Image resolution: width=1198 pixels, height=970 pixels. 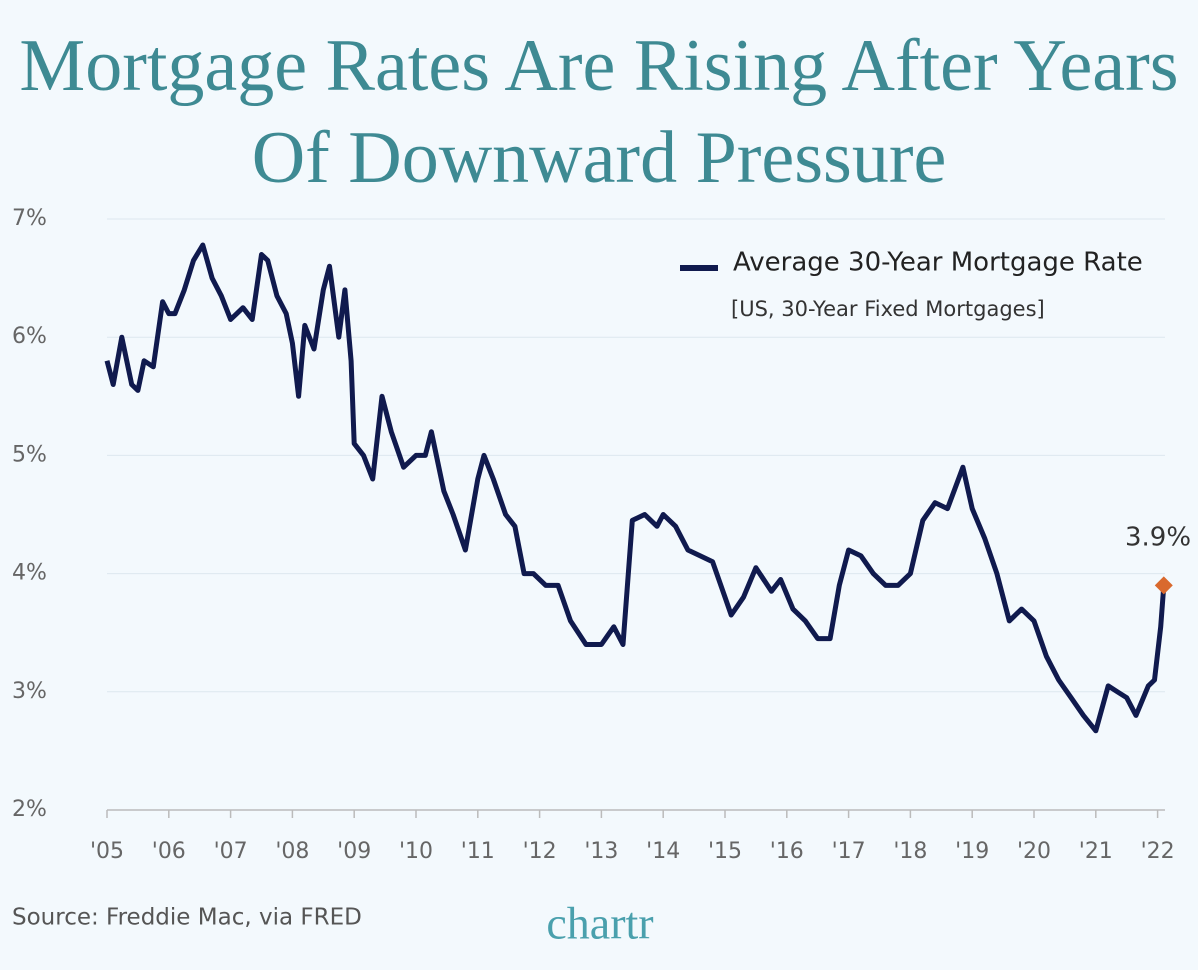 What do you see at coordinates (478, 851) in the screenshot?
I see `x-tick-label: '11` at bounding box center [478, 851].